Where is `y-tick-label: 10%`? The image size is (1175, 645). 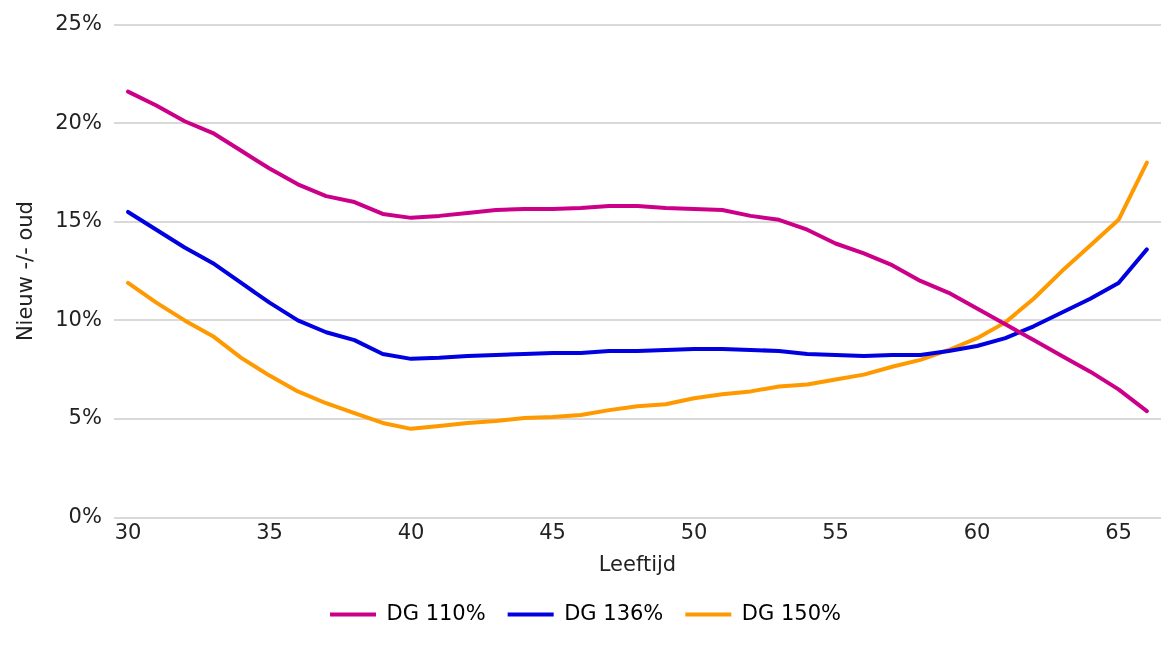
y-tick-label: 10% is located at coordinates (78, 318).